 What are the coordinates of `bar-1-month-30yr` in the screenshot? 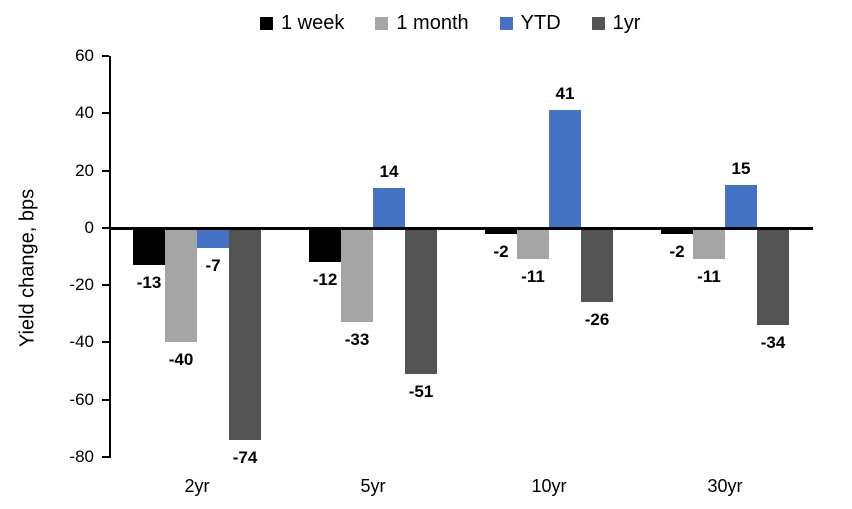 It's located at (709, 243).